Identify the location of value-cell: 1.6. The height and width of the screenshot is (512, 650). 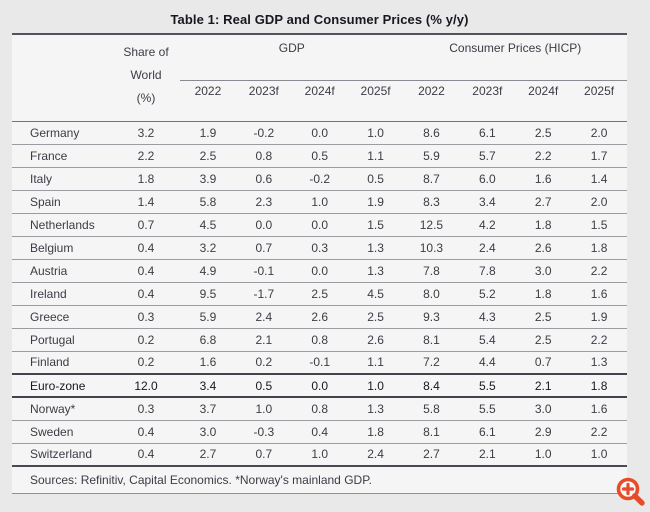
(599, 408).